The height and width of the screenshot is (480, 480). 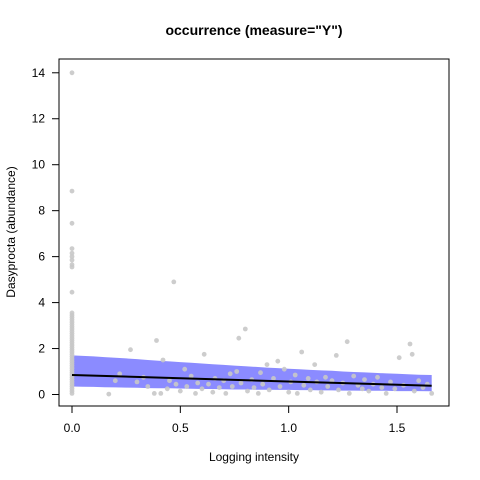 I want to click on chart-title: occurrence (measure="Y"), so click(x=253, y=30).